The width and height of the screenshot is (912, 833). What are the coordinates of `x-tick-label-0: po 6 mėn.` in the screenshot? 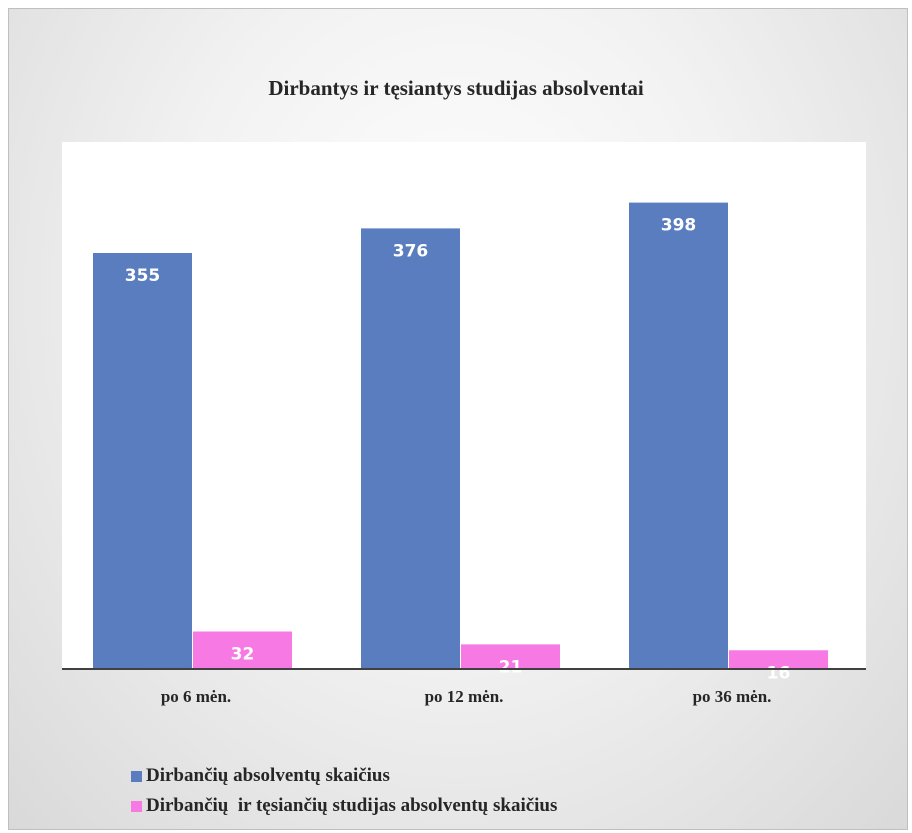 It's located at (196, 696).